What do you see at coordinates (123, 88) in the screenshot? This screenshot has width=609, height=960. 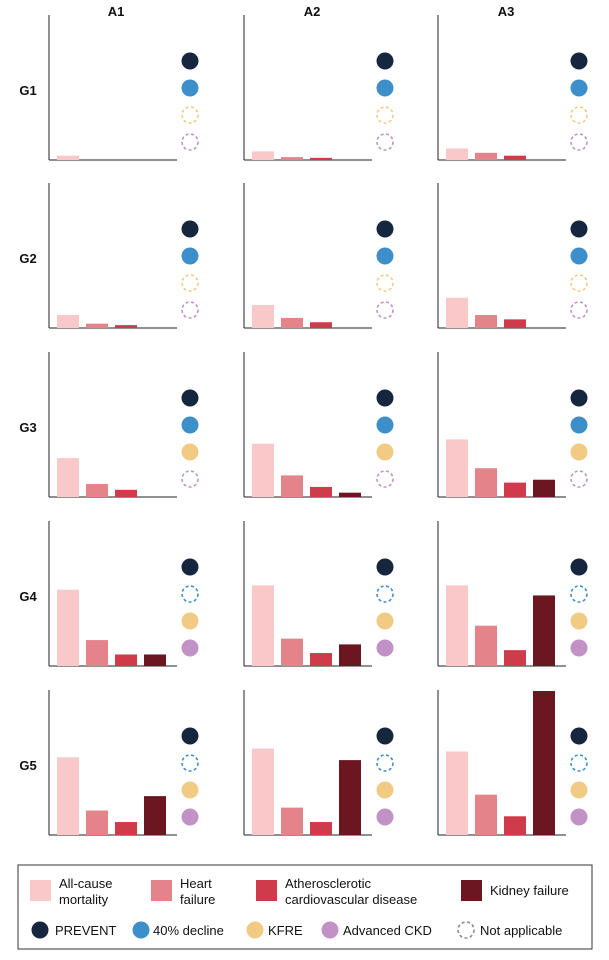 I see `panel-g1-a1` at bounding box center [123, 88].